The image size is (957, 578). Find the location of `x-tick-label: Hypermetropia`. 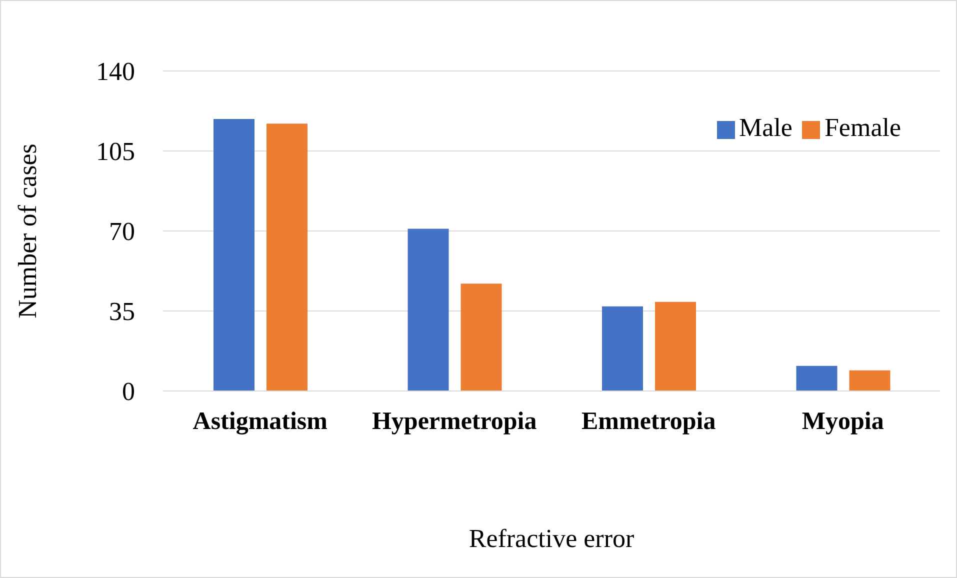

x-tick-label: Hypermetropia is located at coordinates (455, 421).